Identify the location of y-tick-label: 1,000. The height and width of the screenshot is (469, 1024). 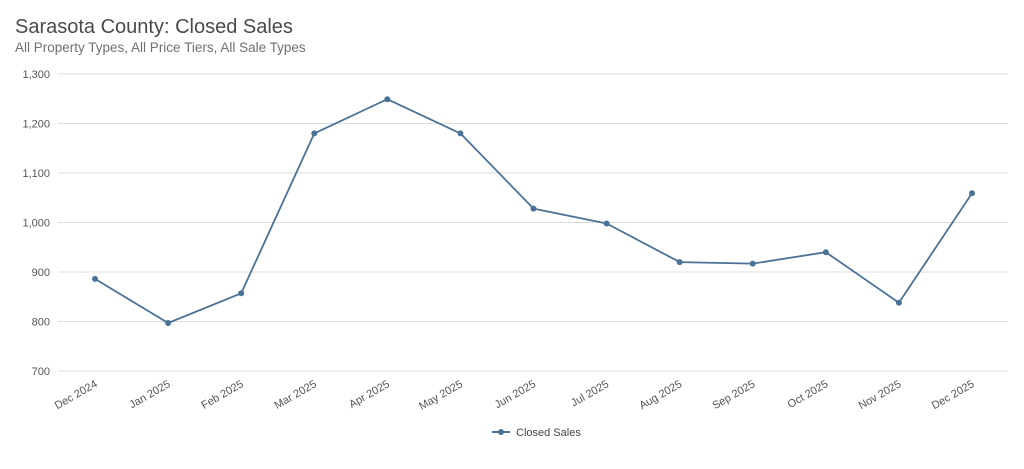
(36, 224).